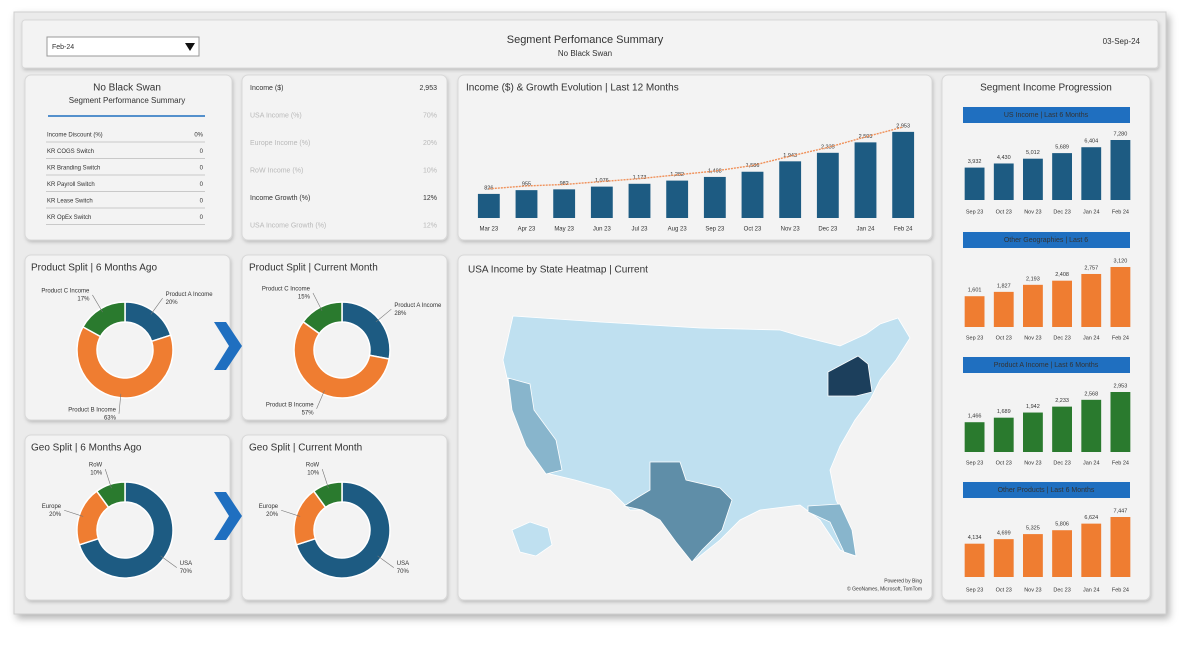 The height and width of the screenshot is (649, 1200). I want to click on setting-label: KR COGS Switch, so click(70, 152).